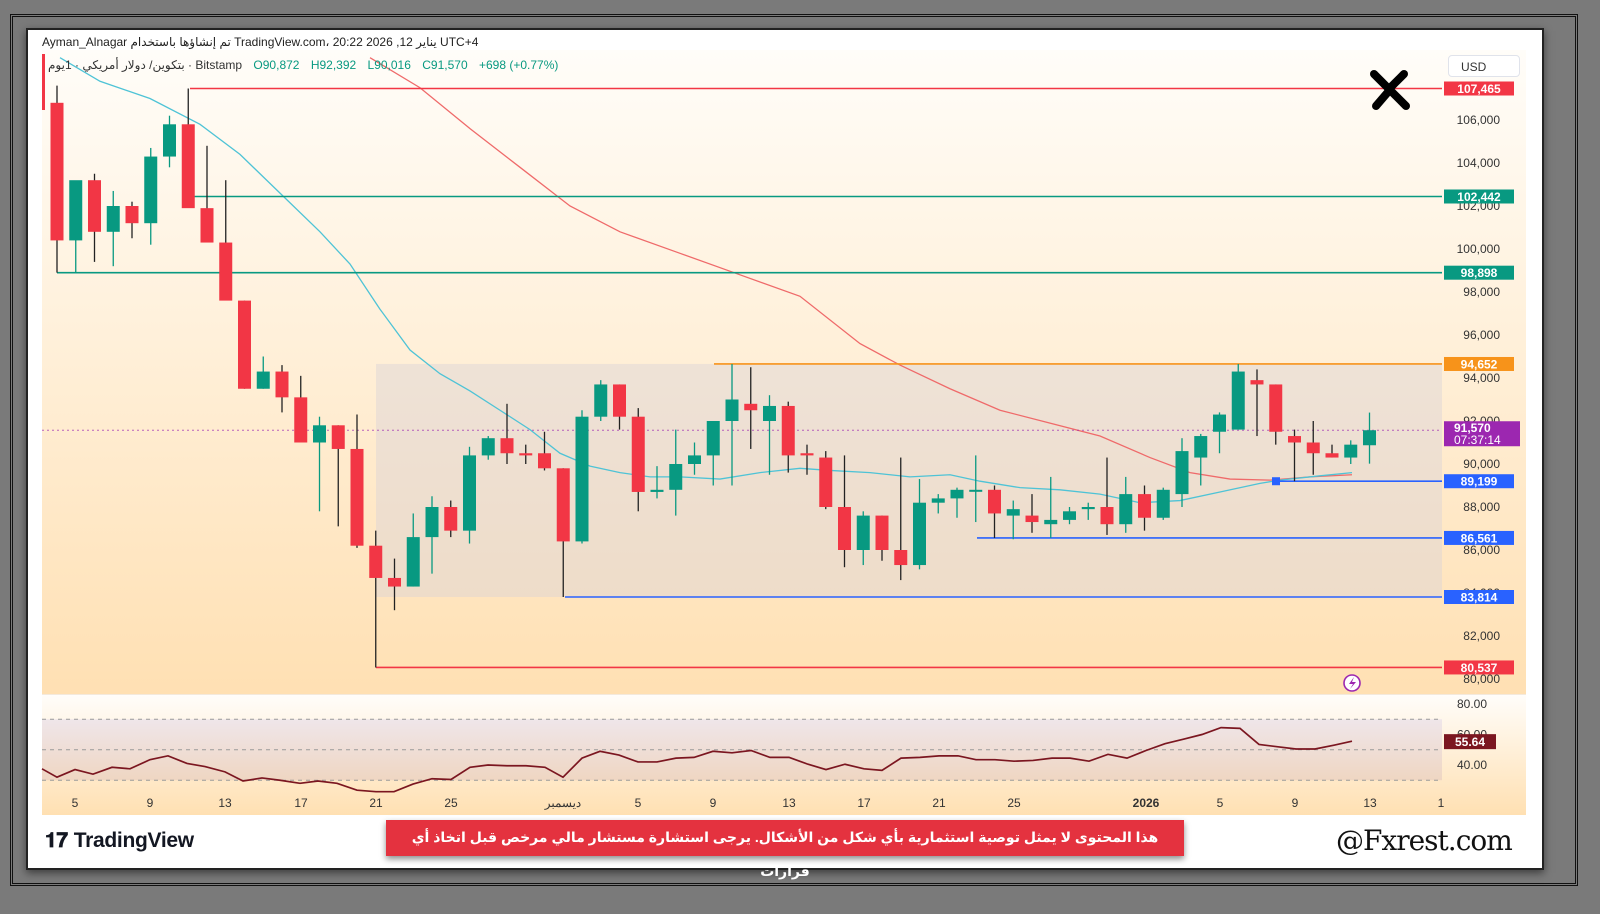 The image size is (1600, 914). I want to click on svg-text: 96,000, so click(1481, 335).